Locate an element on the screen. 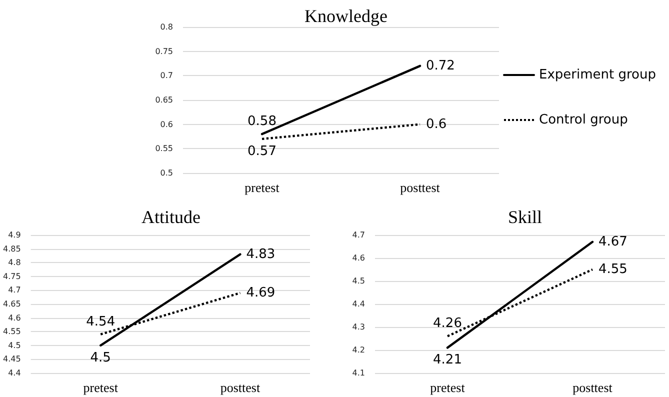 The height and width of the screenshot is (397, 669). data-label: 4.69 is located at coordinates (261, 292).